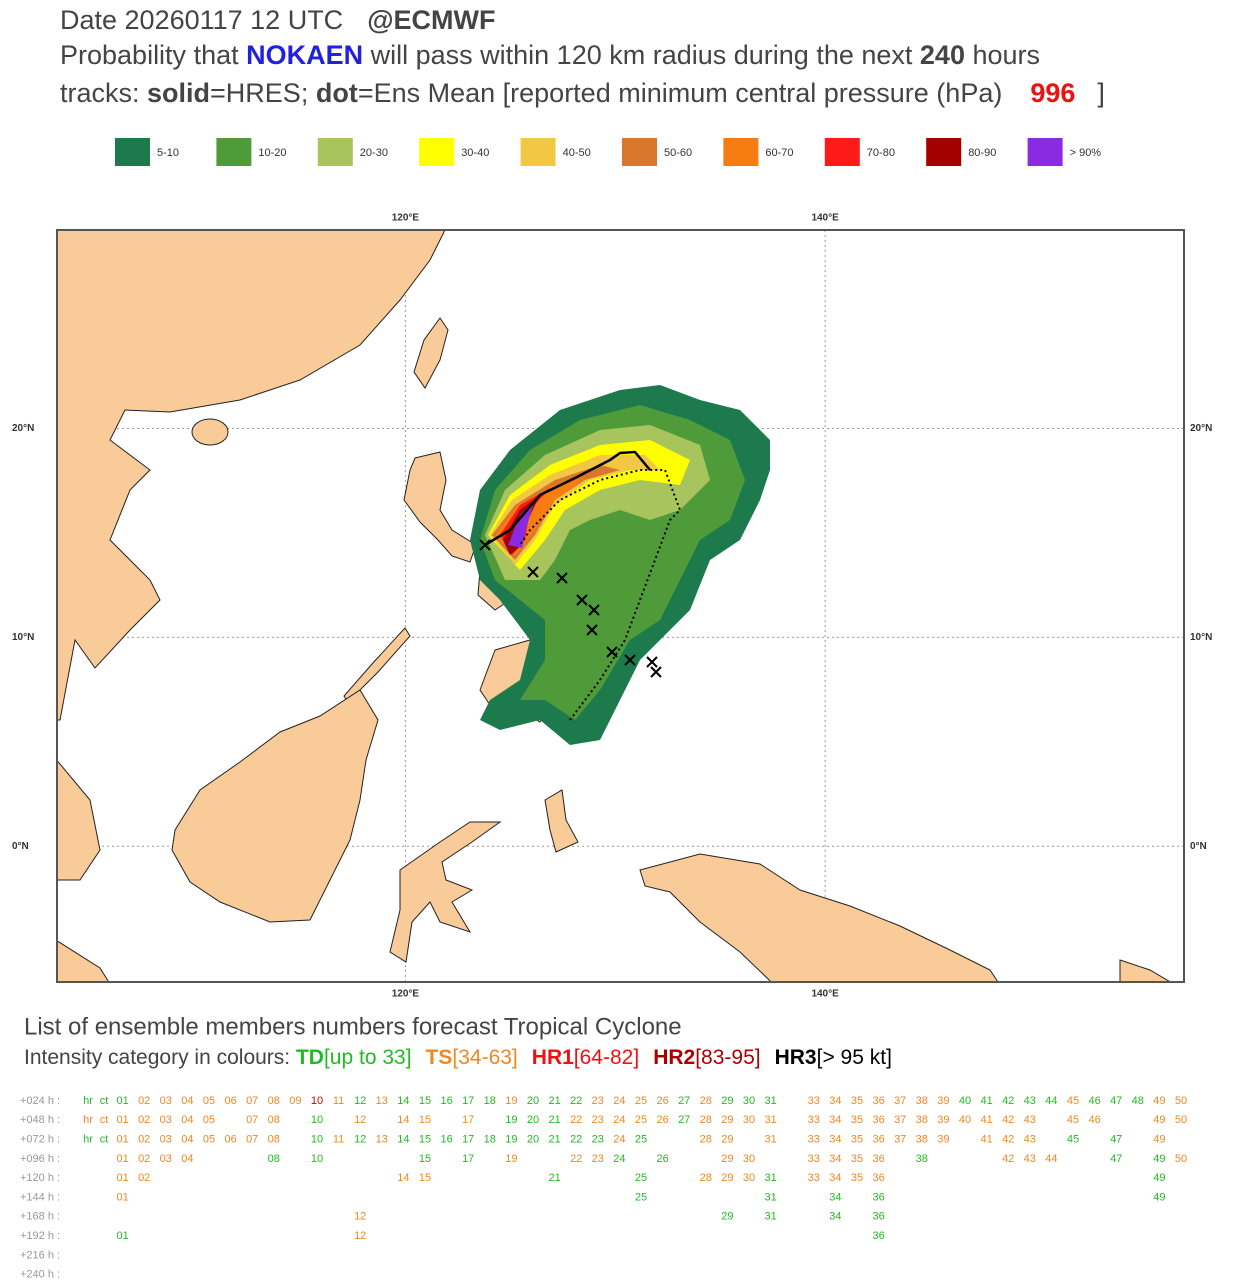  What do you see at coordinates (178, 93) in the screenshot?
I see `text: solid` at bounding box center [178, 93].